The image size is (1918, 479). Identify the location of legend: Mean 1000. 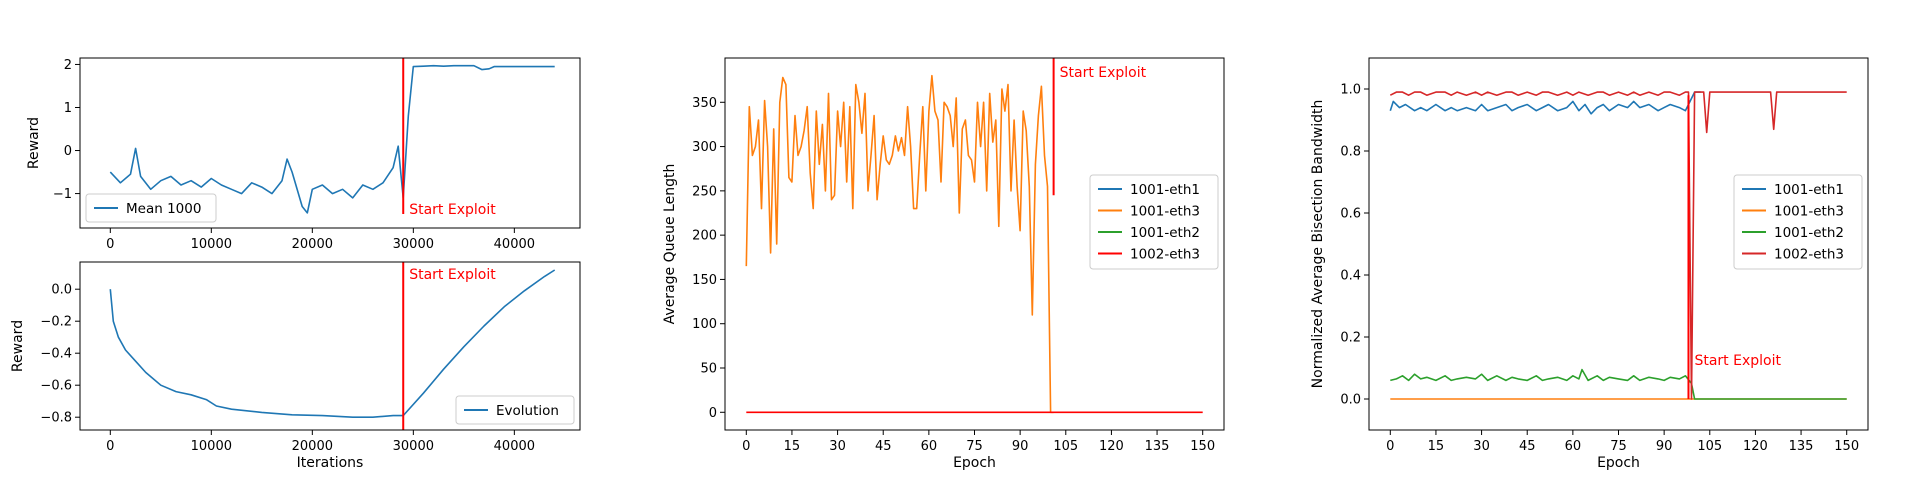
(151, 208).